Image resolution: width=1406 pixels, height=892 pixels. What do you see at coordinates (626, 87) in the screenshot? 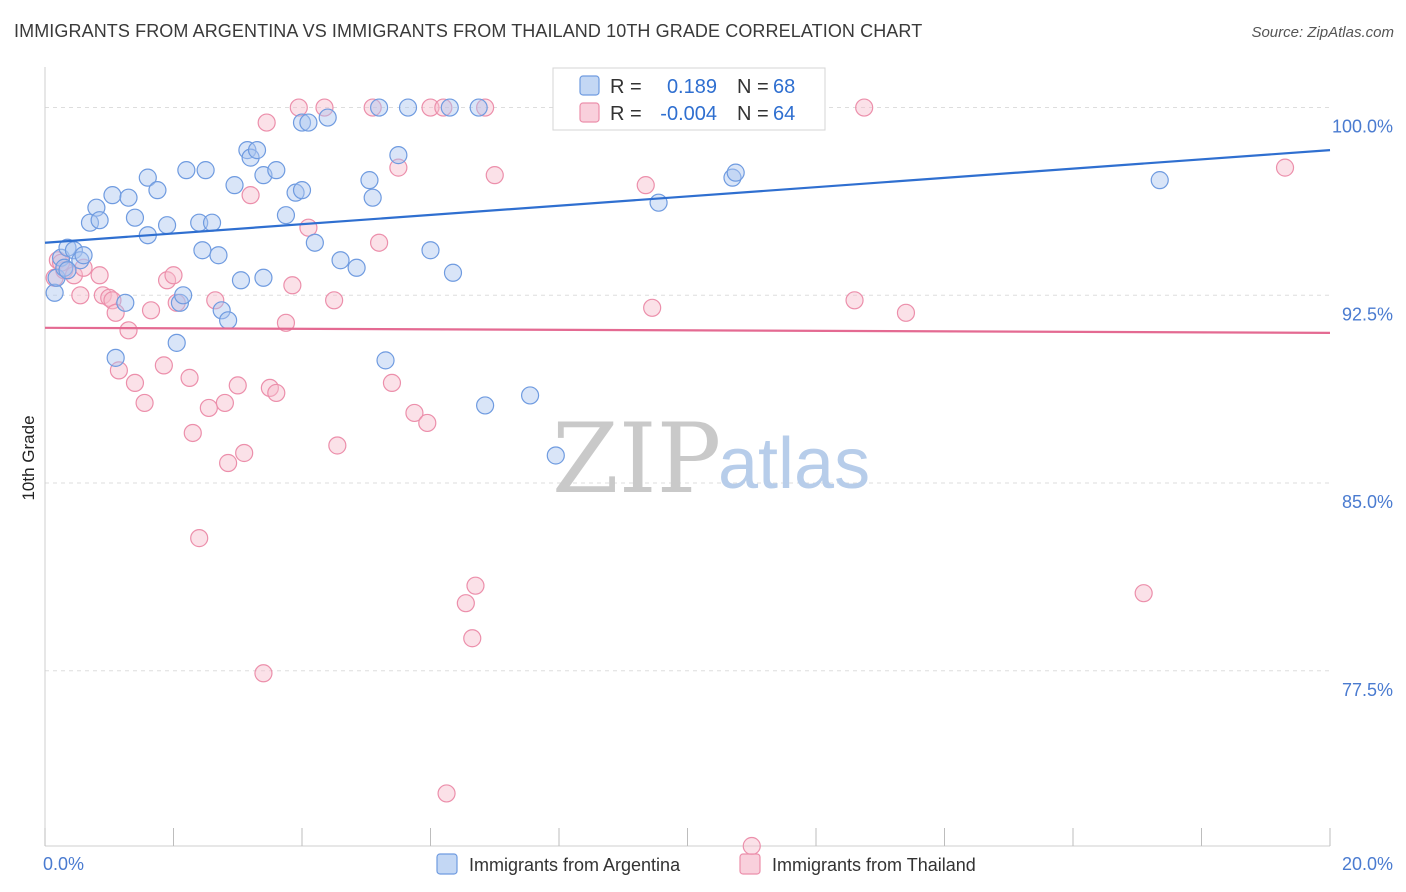
I see `stats-r-label-argentina: R =` at bounding box center [626, 87].